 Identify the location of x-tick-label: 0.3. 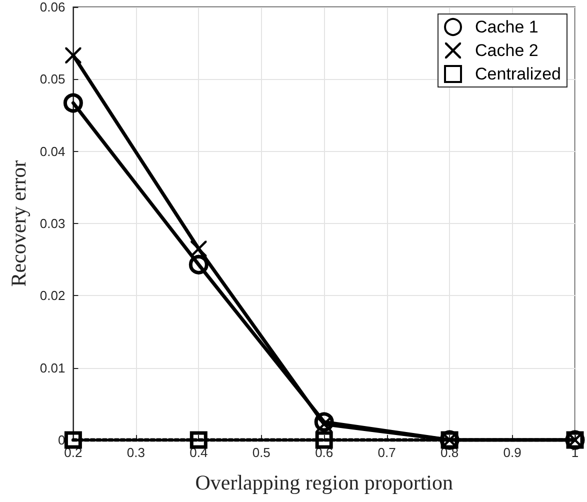
(135, 452).